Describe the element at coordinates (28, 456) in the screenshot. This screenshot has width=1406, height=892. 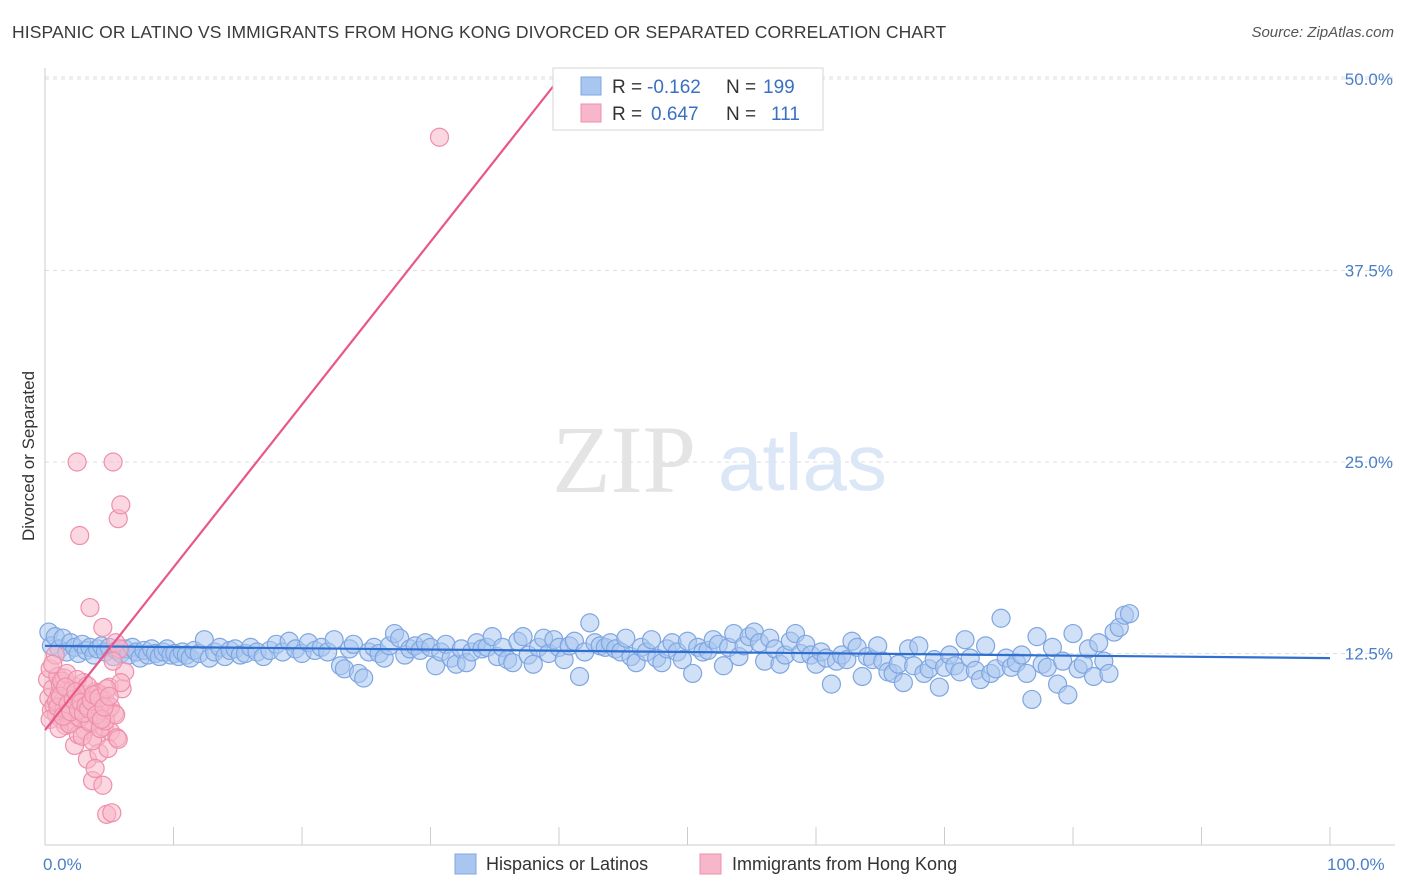
I see `y-axis-label: Divorced or Separated` at that location.